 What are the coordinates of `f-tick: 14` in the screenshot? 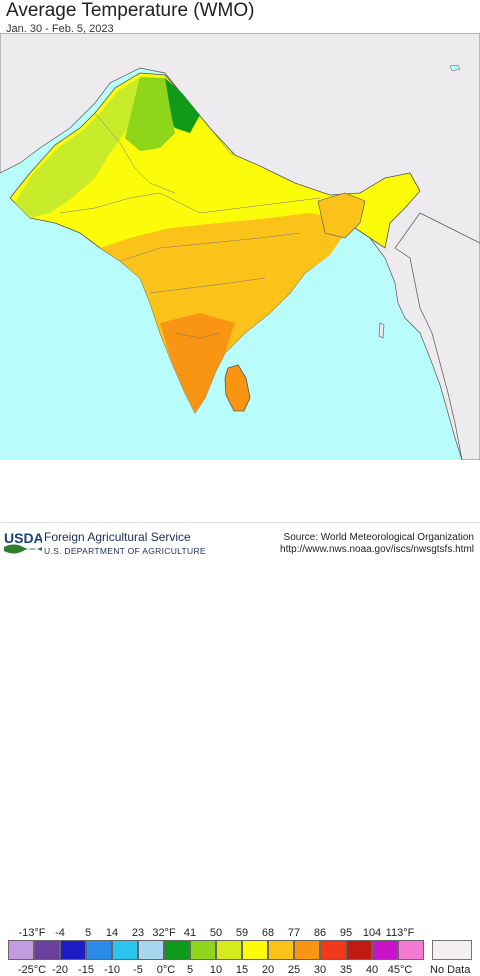 It's located at (112, 933).